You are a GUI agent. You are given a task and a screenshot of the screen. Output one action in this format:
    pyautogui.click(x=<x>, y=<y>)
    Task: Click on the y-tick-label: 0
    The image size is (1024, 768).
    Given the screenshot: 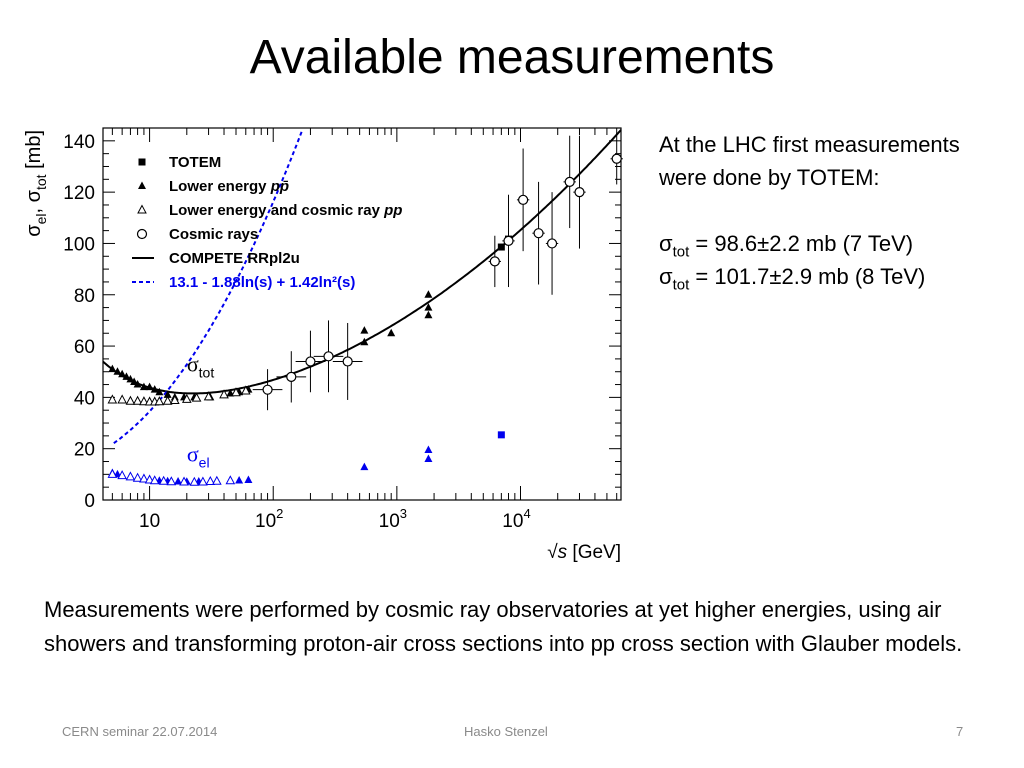 What is the action you would take?
    pyautogui.click(x=89, y=501)
    